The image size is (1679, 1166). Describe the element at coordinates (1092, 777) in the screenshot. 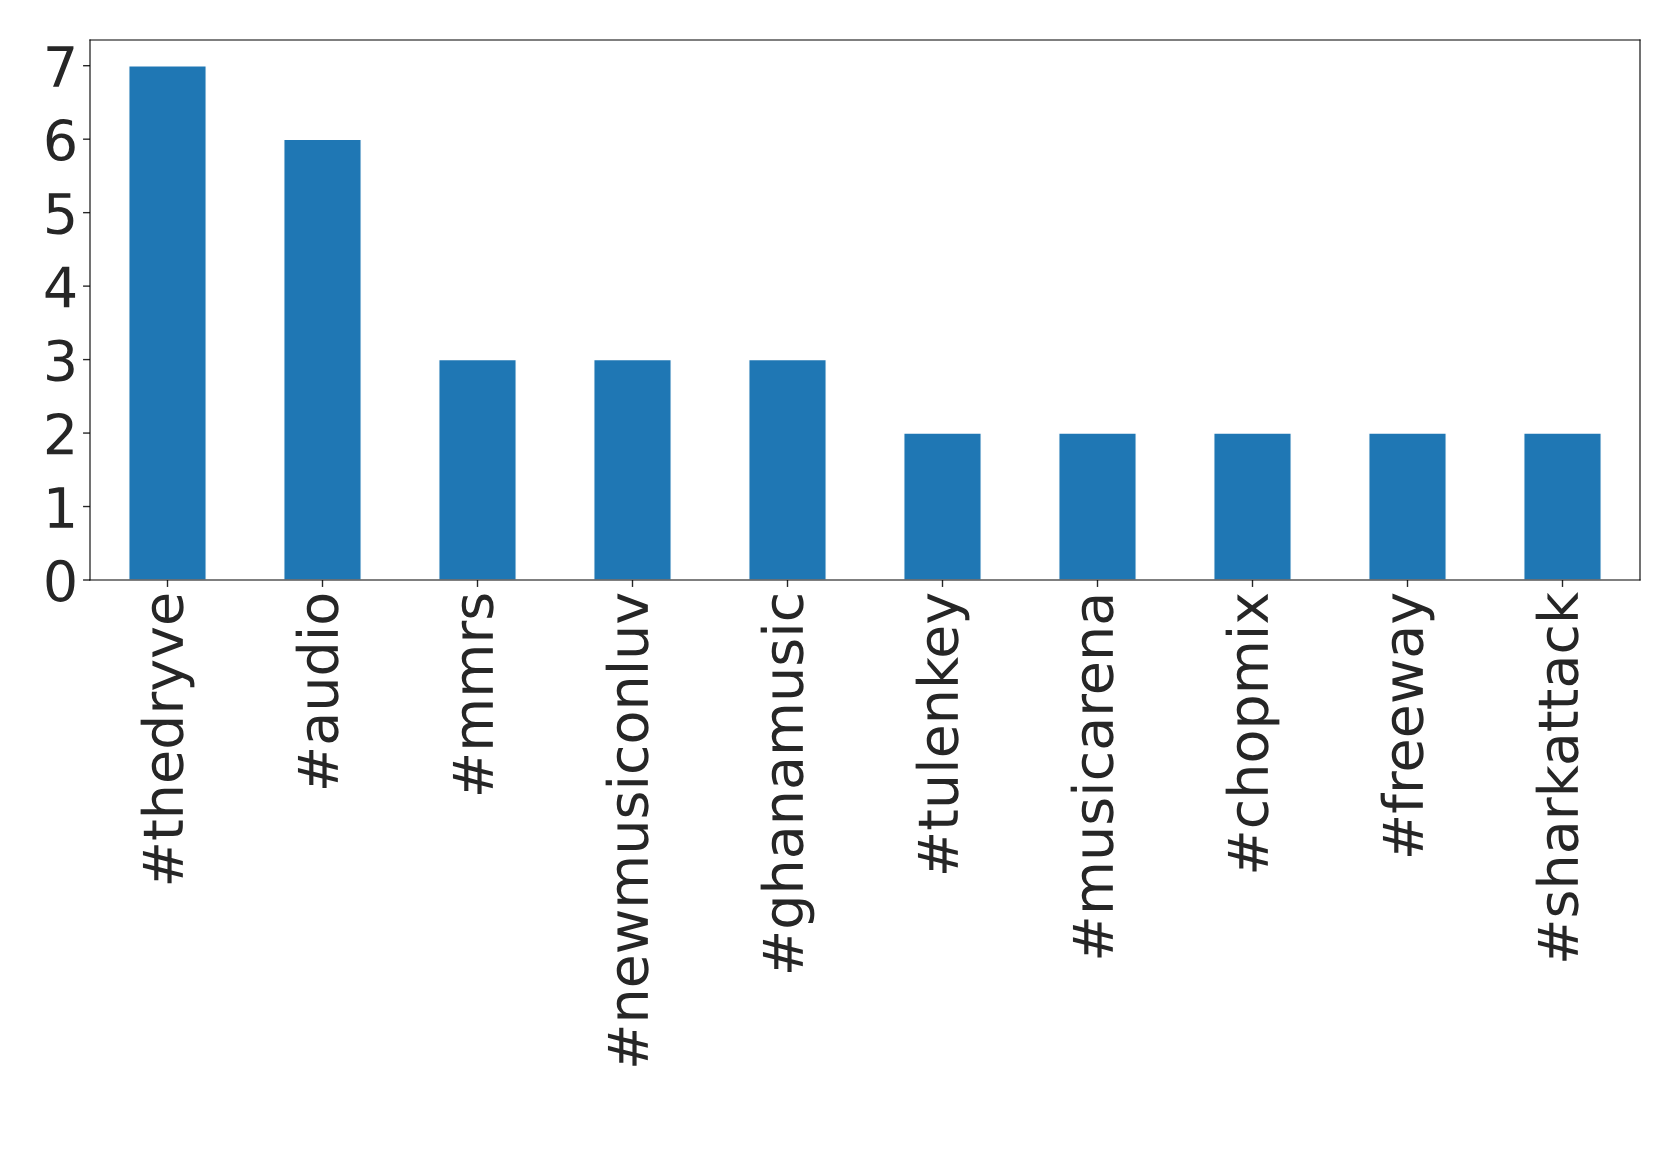

I see `x-tick-label: #musicarena` at that location.